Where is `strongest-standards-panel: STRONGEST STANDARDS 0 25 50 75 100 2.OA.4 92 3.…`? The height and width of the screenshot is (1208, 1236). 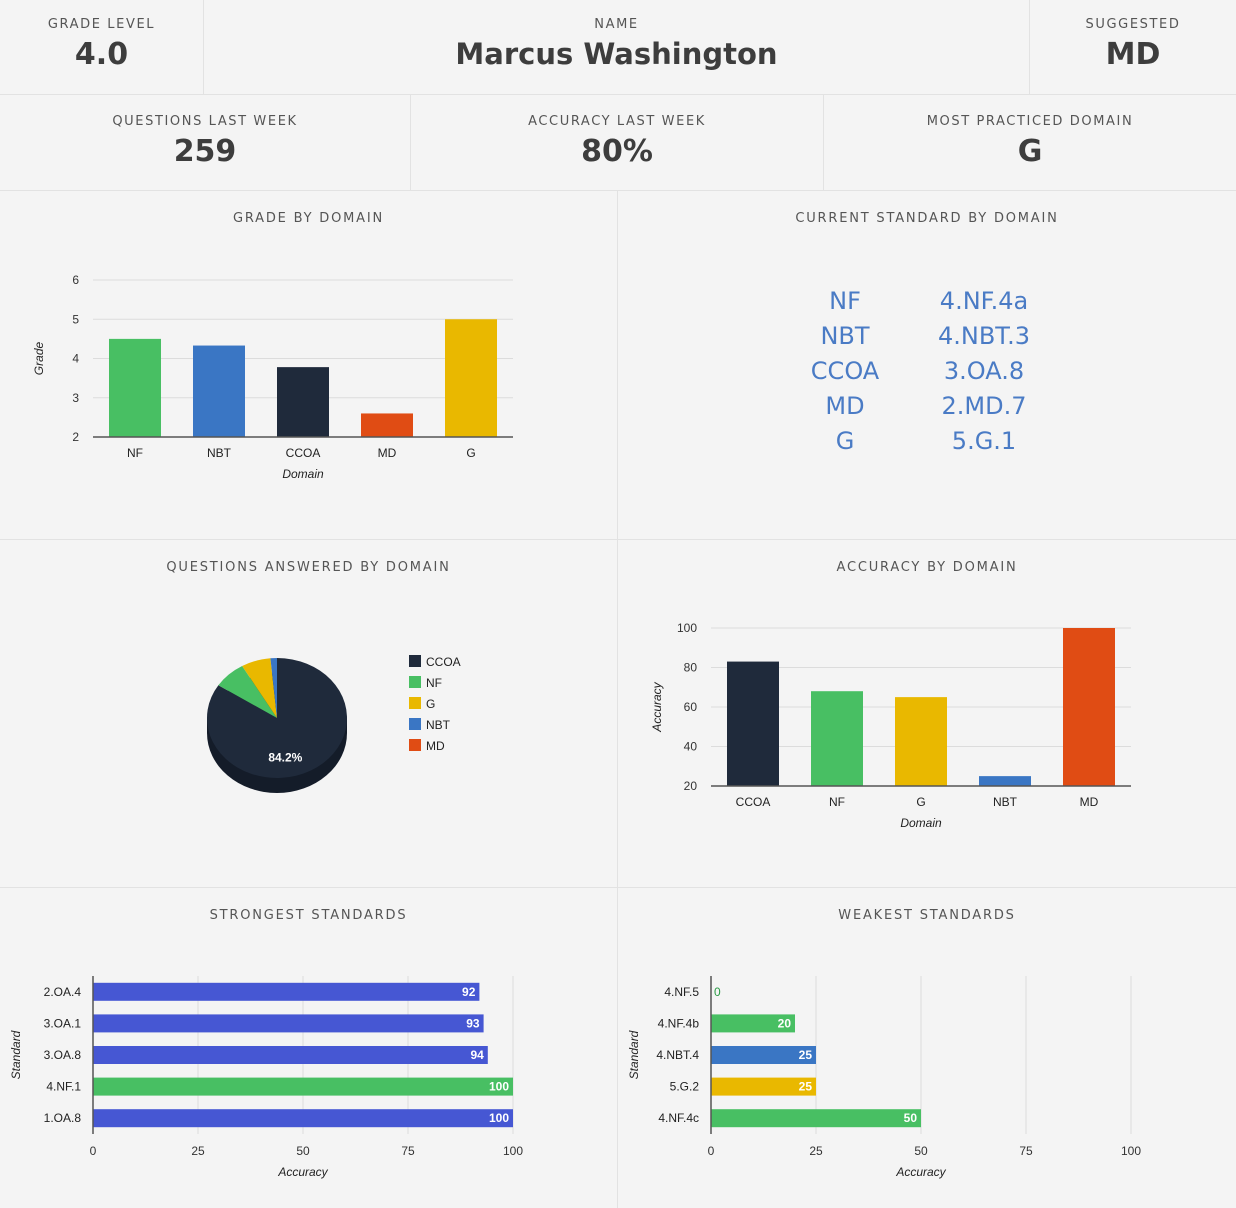
strongest-standards-panel: STRONGEST STANDARDS 0 25 50 75 100 2.OA.4 92 3.… is located at coordinates (309, 1048).